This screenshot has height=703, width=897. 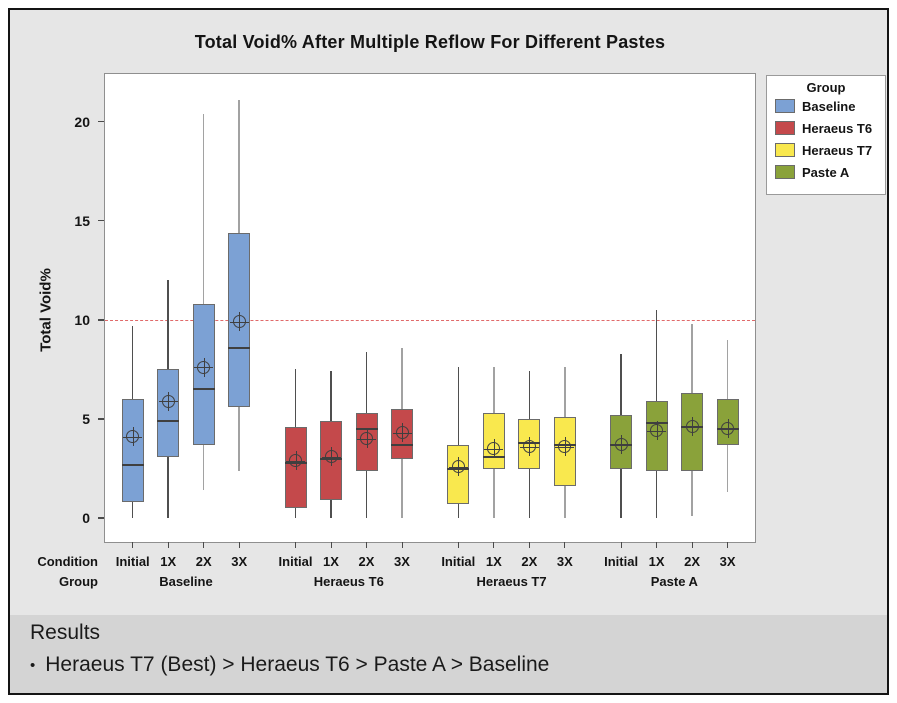 I want to click on legend-item: Heraeus T6, so click(x=826, y=128).